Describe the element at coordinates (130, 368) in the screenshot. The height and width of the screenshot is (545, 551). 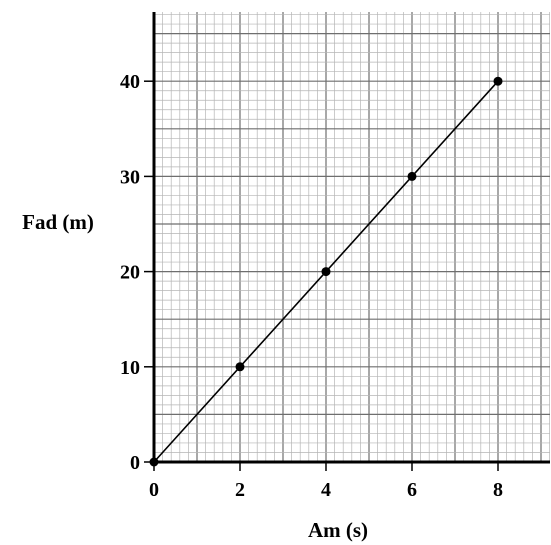
I see `y-tick-label: 10` at that location.